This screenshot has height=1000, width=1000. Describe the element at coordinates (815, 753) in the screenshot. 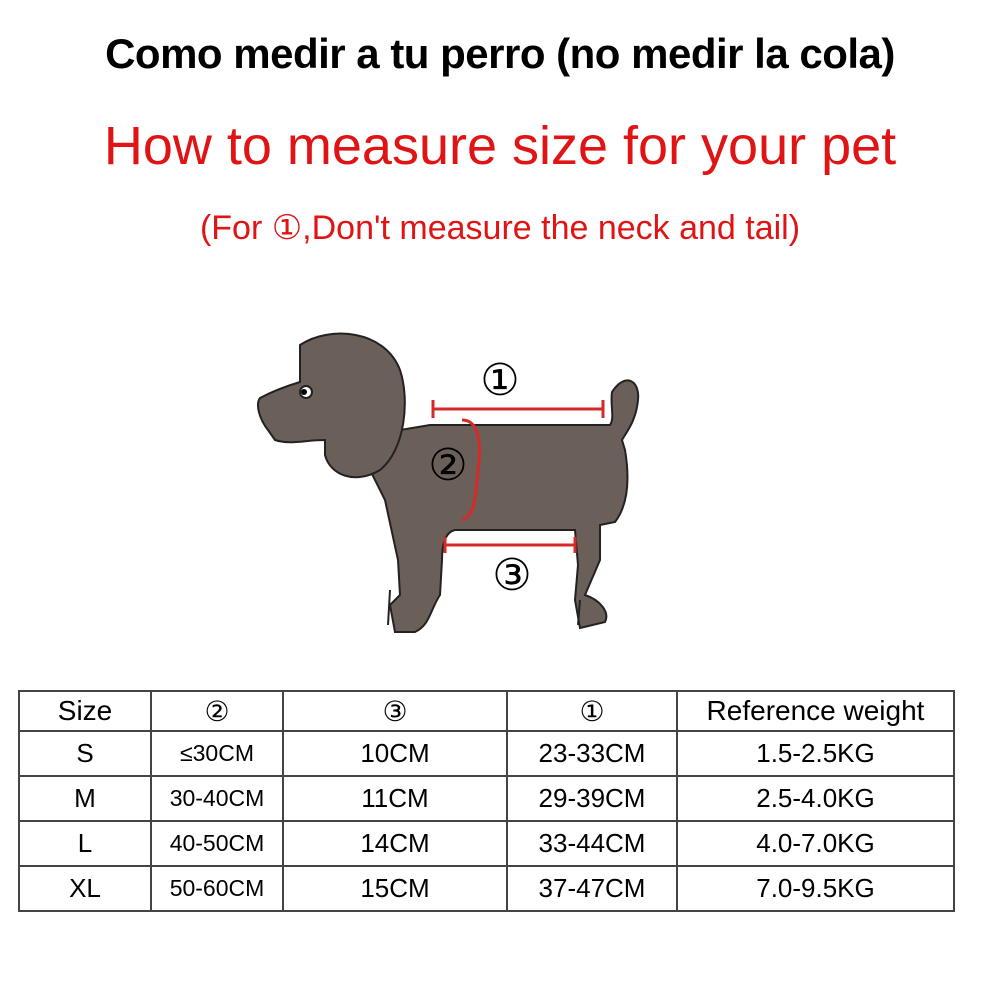

I see `cell: 1.5-2.5KG` at that location.